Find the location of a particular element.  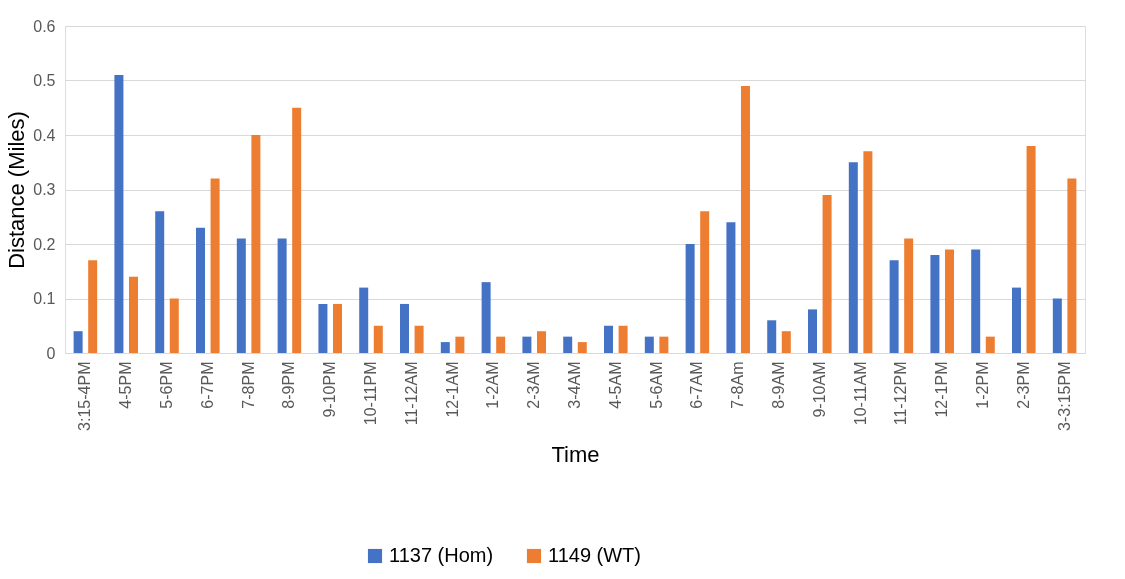

x-tick-label: 6-7AM is located at coordinates (697, 385).